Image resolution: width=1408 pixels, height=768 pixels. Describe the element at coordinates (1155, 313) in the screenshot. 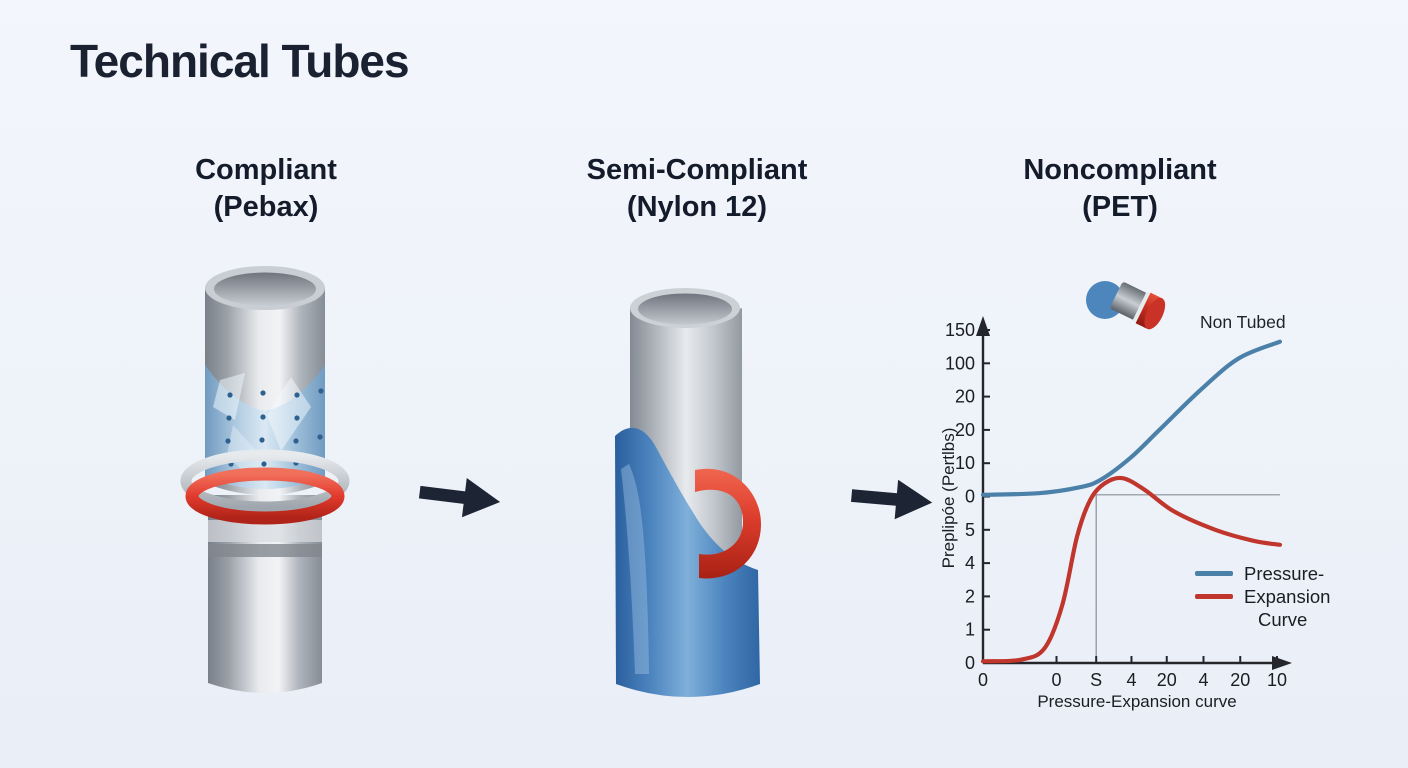

I see `icon-red-cap` at that location.